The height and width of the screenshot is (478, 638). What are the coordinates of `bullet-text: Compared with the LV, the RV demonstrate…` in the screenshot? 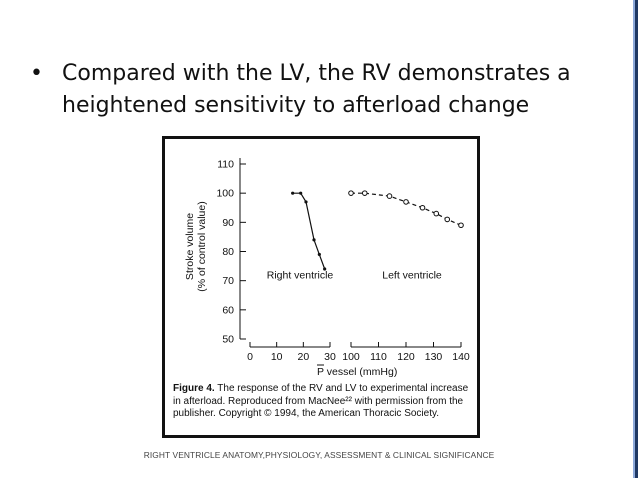 It's located at (316, 89).